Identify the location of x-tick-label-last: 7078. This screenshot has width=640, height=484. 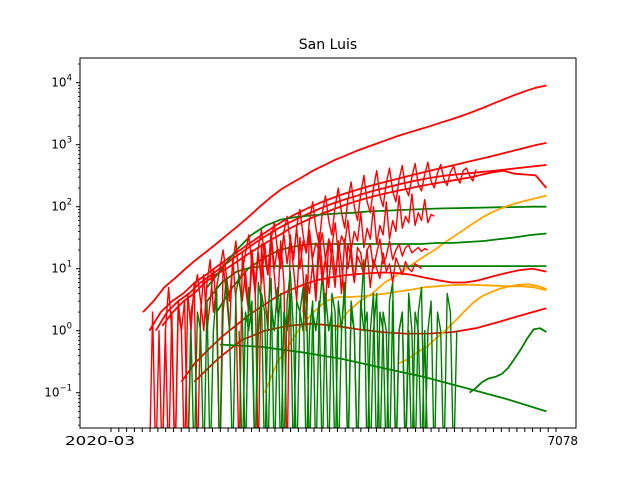
(562, 441).